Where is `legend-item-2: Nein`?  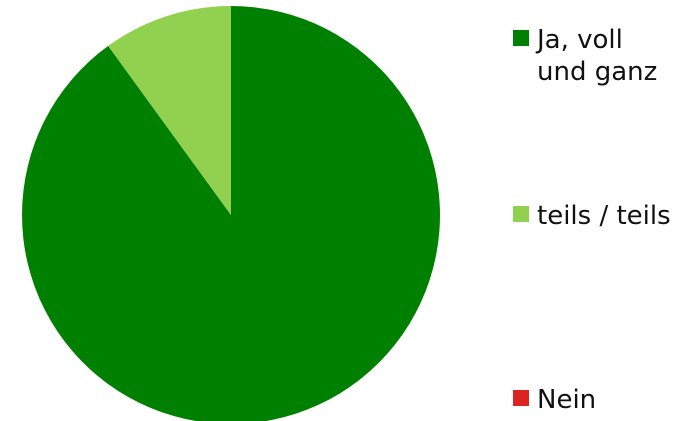
legend-item-2: Nein is located at coordinates (554, 400).